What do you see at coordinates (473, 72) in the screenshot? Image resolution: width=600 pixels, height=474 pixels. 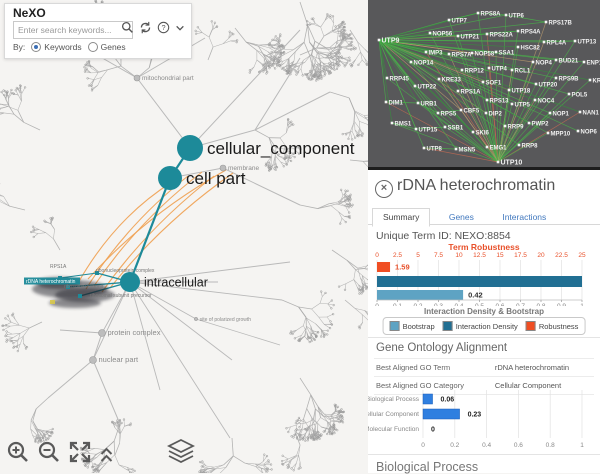 I see `gene-node: RRP12` at bounding box center [473, 72].